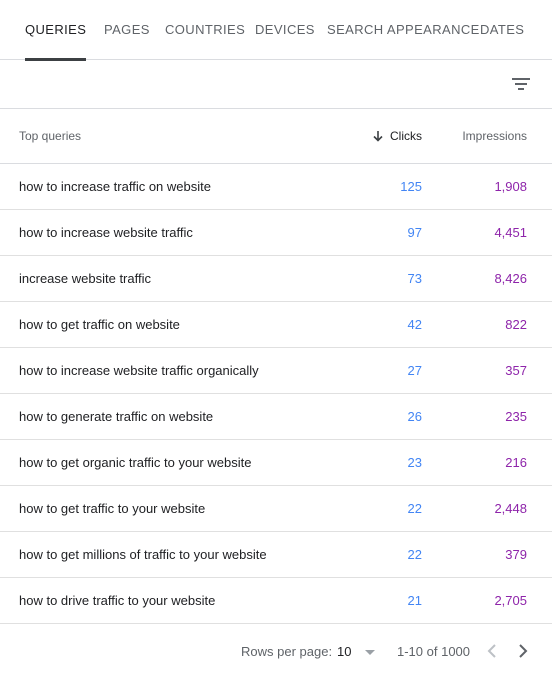 The height and width of the screenshot is (675, 552). What do you see at coordinates (414, 416) in the screenshot?
I see `clicks-cell: 26` at bounding box center [414, 416].